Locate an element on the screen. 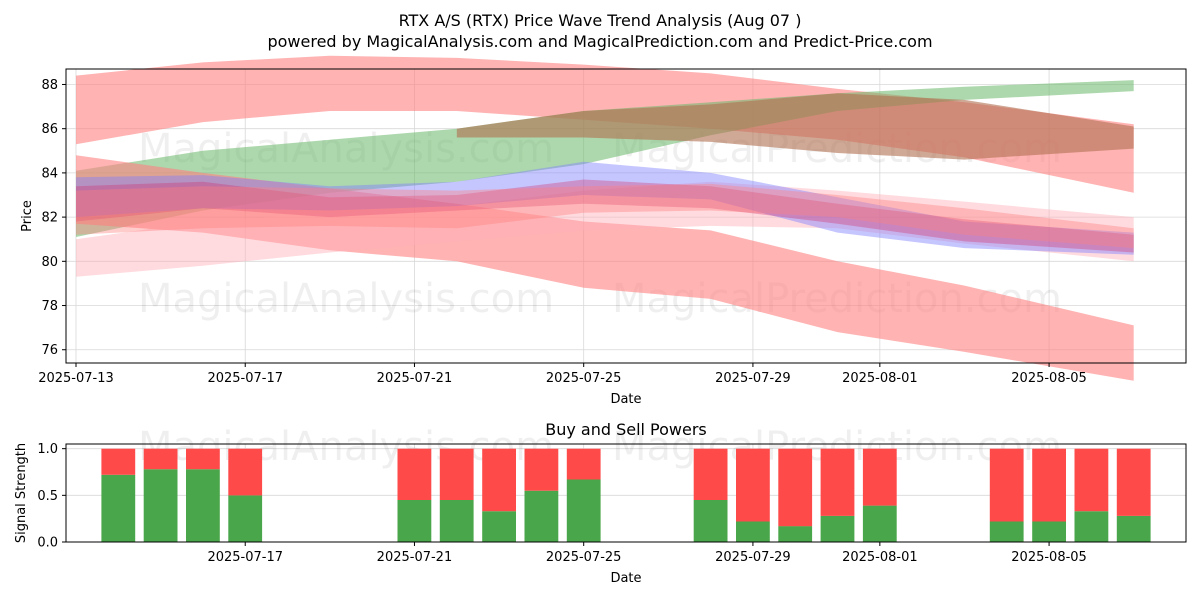 Image resolution: width=1200 pixels, height=600 pixels. watermark-analysis: MagicalAnalysis.com is located at coordinates (346, 299).